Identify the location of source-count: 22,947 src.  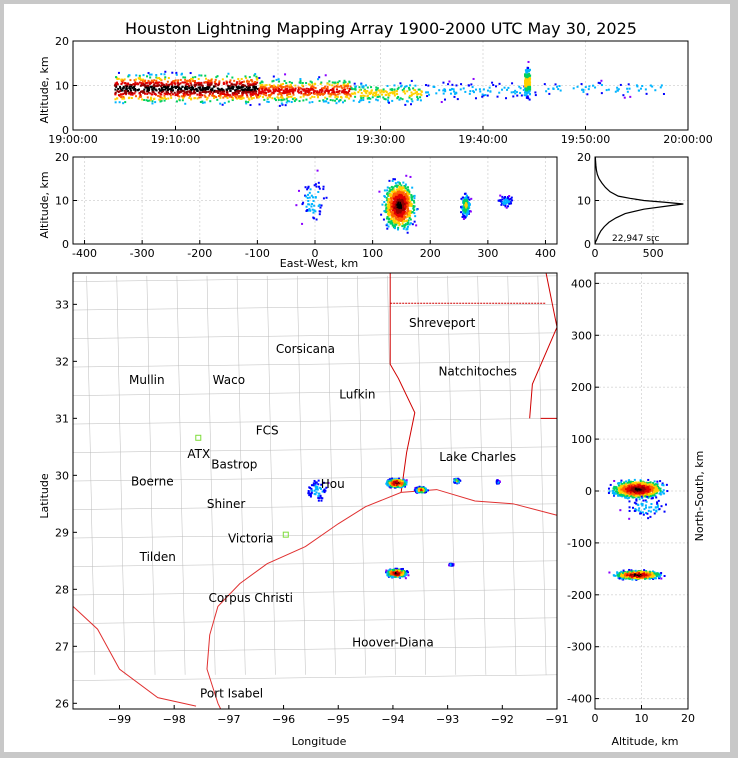
(636, 239).